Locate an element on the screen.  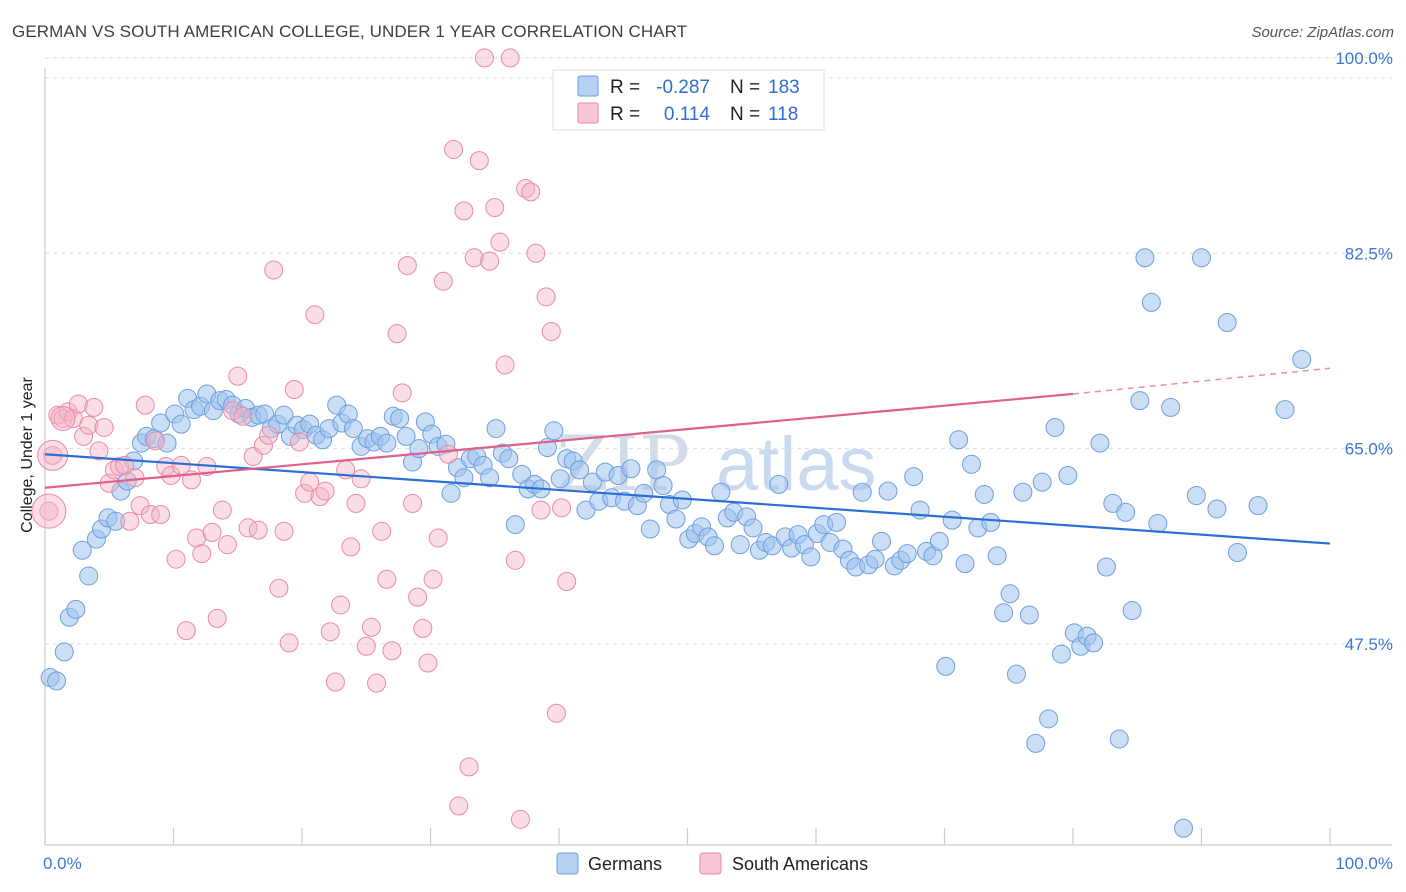
y-tick-label: 100.0% is located at coordinates (1364, 58).